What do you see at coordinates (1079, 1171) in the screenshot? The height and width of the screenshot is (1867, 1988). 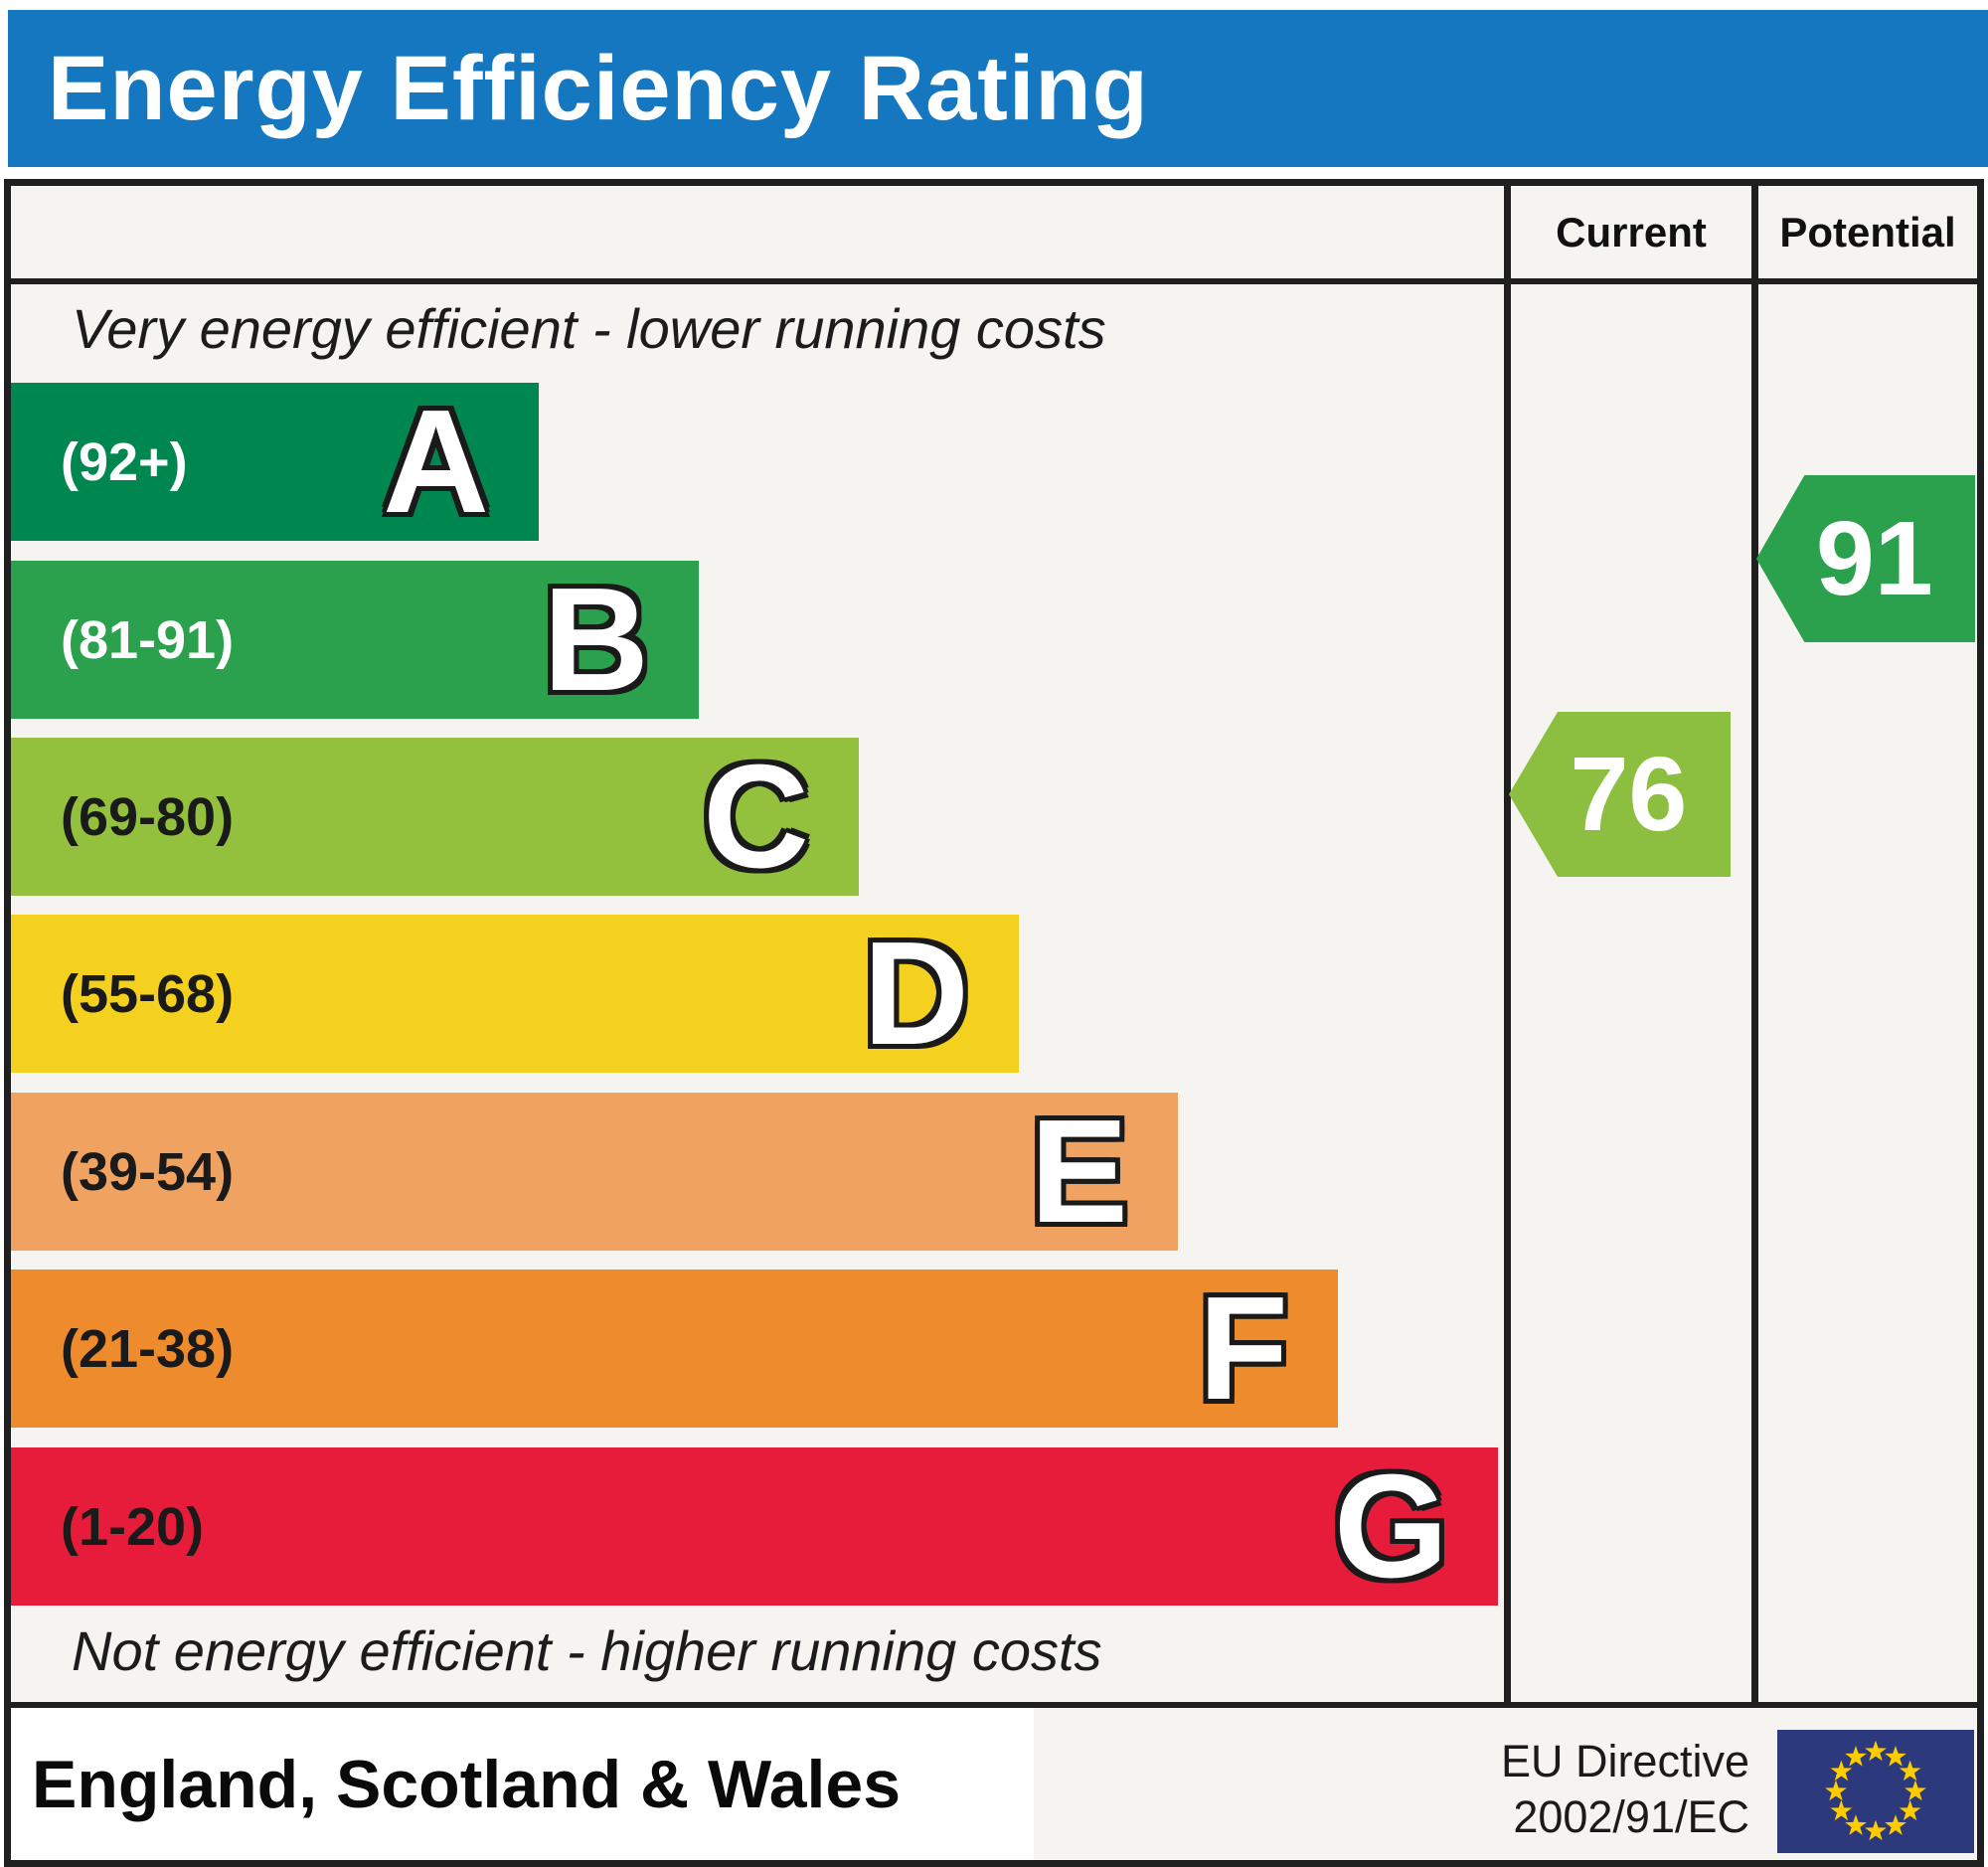 I see `band-letter: E` at bounding box center [1079, 1171].